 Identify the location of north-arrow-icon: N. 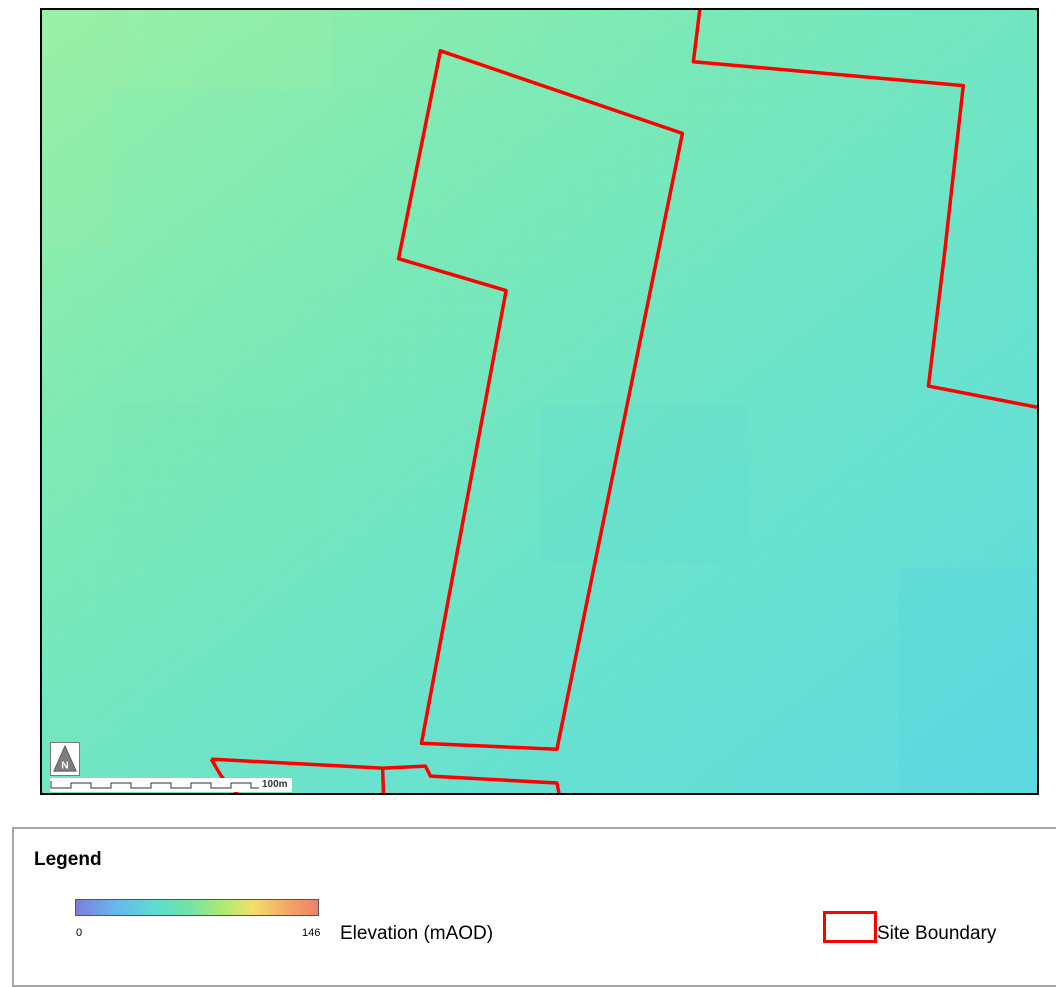
(65, 758).